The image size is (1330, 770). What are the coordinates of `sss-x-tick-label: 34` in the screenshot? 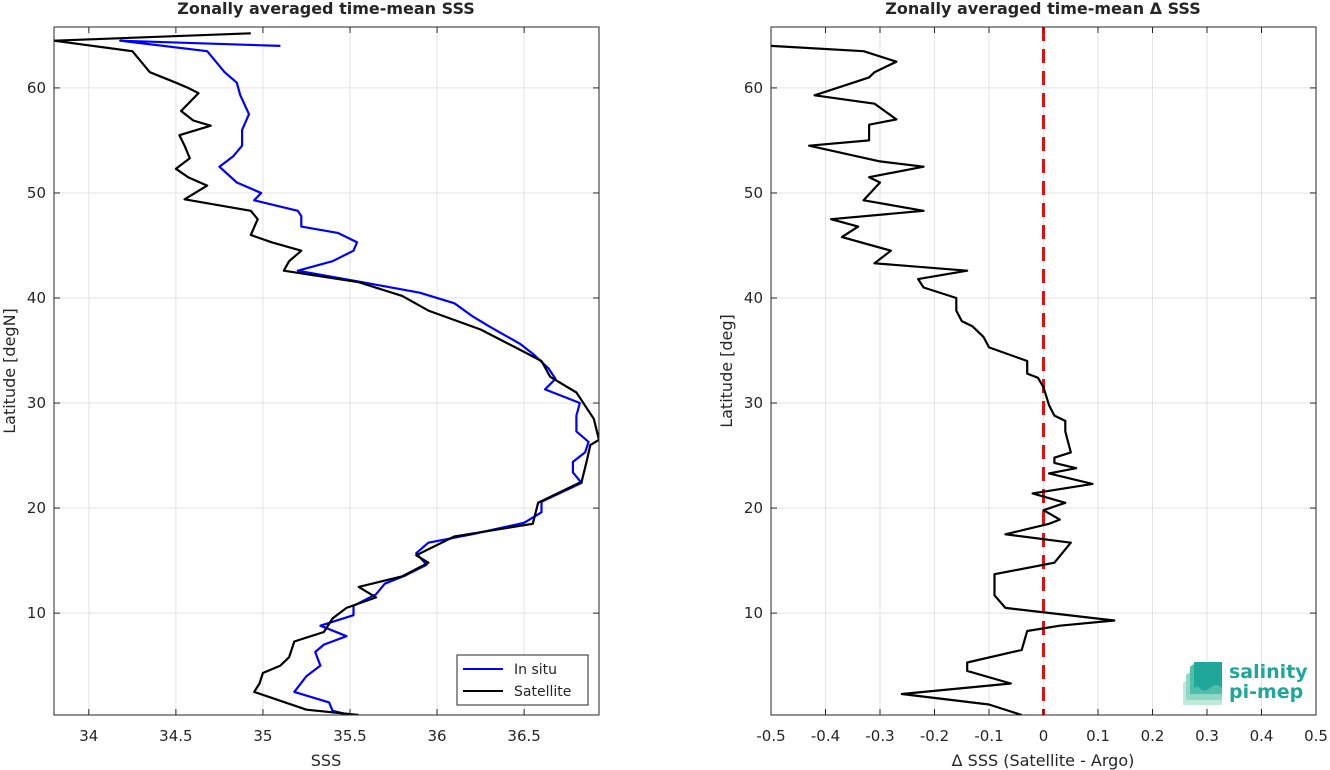 It's located at (88, 736).